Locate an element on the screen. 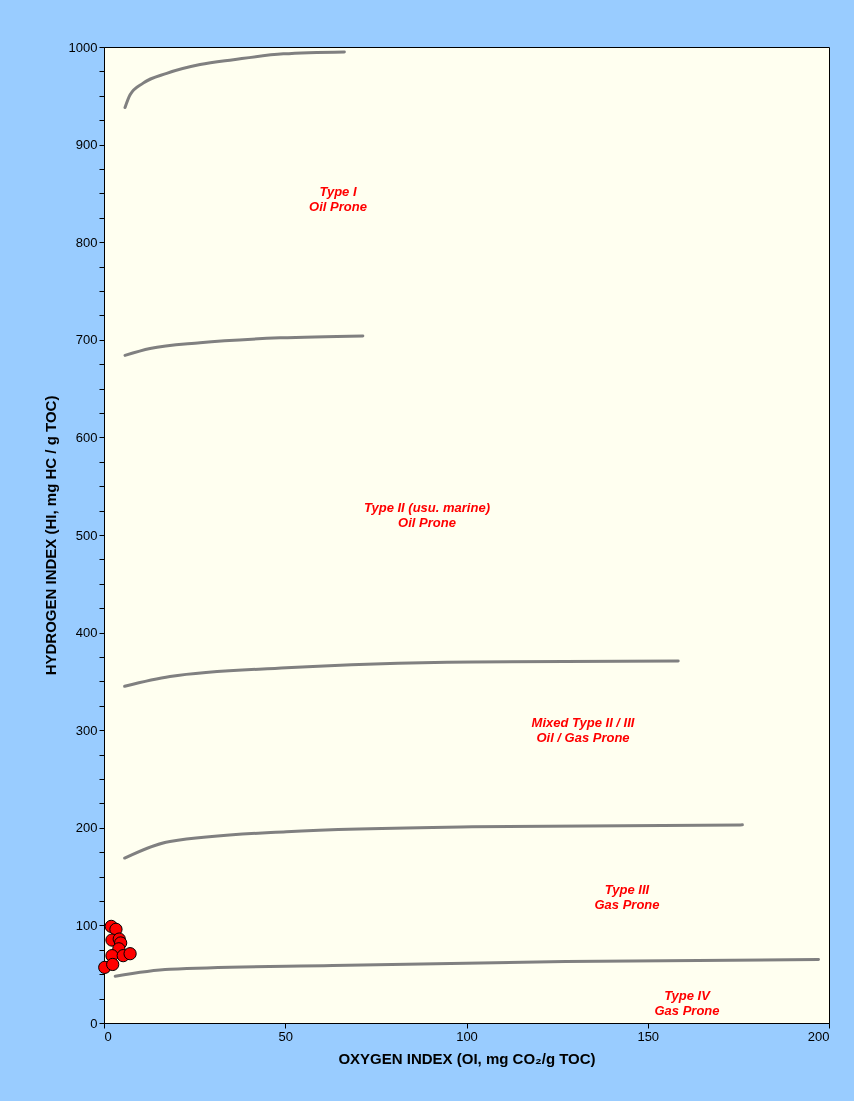  y-axis-title: HYDROGEN INDEX (HI, mg HC / g TOC) is located at coordinates (50, 535).